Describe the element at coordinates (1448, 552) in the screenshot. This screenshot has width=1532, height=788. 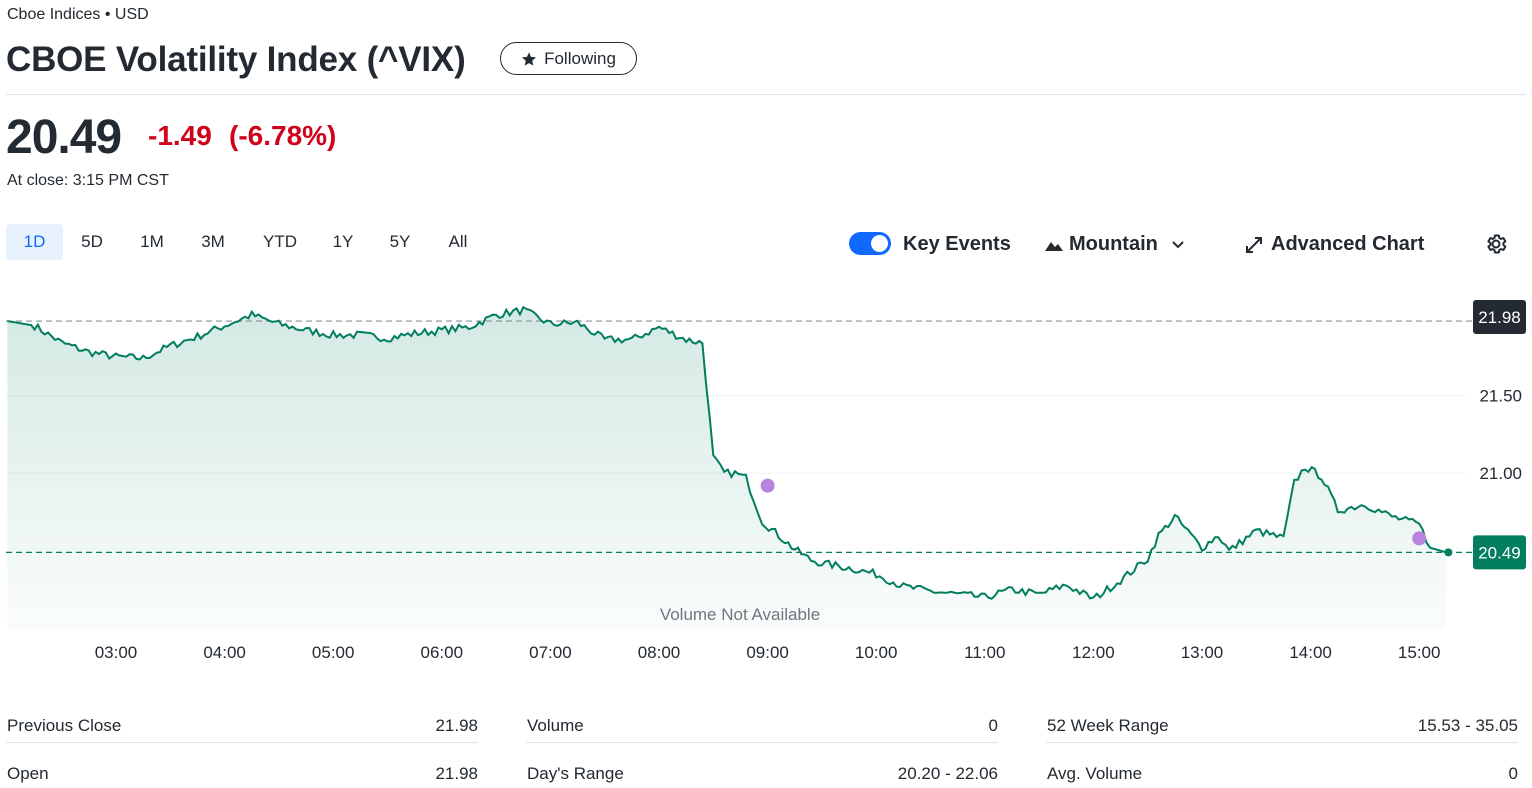
I see `last-price-dot` at that location.